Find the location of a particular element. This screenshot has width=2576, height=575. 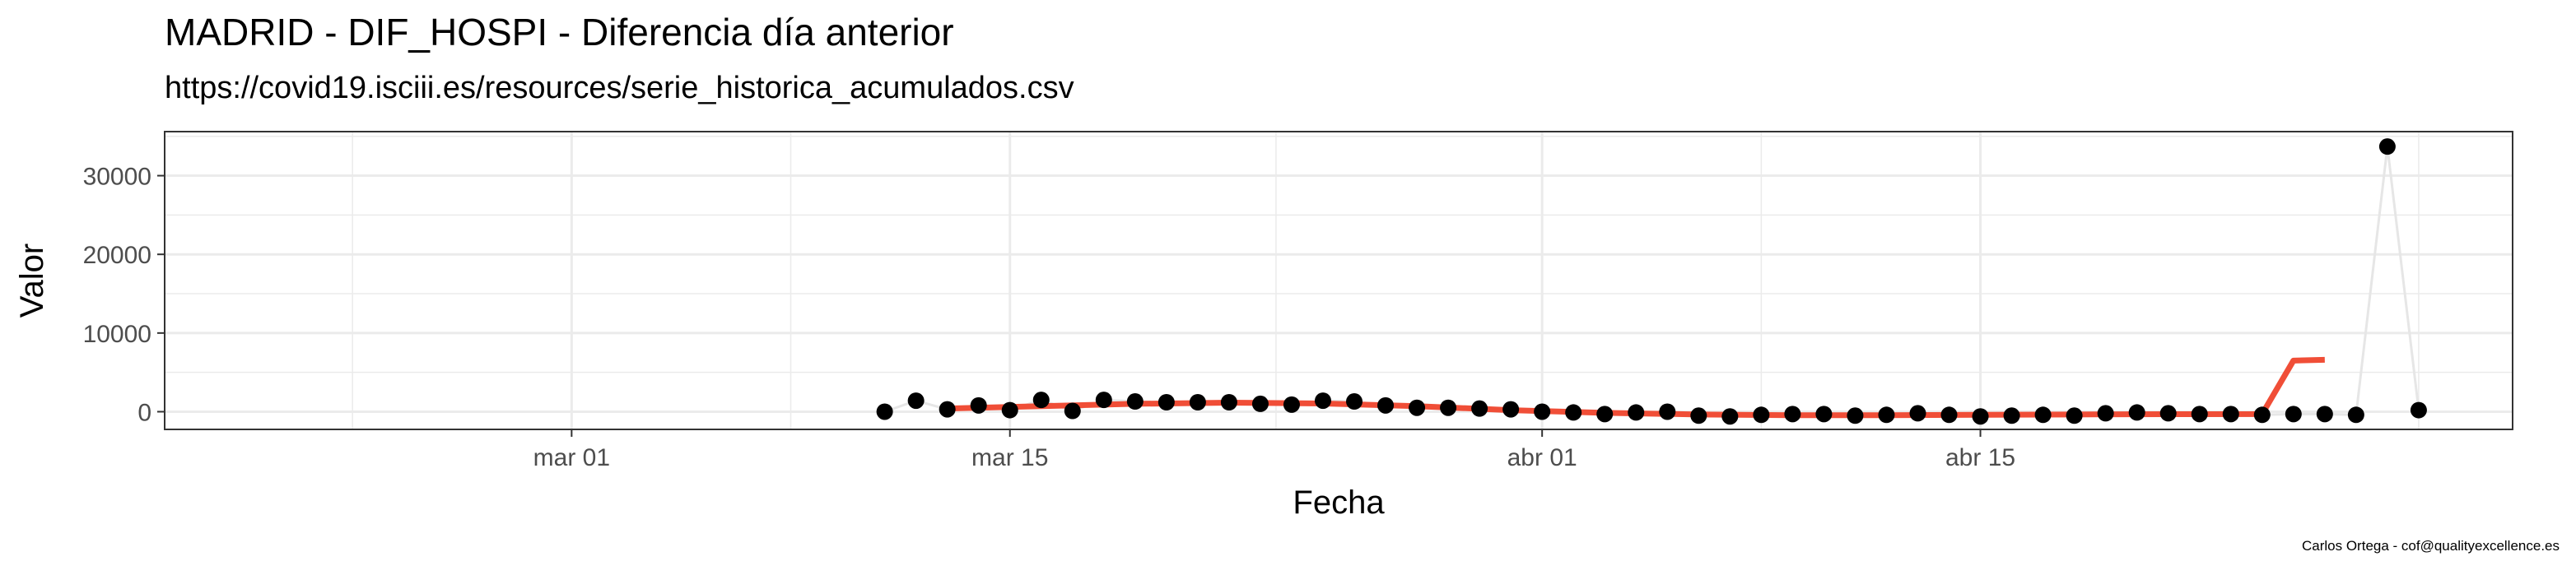

y-tick-label: 0 is located at coordinates (144, 412).